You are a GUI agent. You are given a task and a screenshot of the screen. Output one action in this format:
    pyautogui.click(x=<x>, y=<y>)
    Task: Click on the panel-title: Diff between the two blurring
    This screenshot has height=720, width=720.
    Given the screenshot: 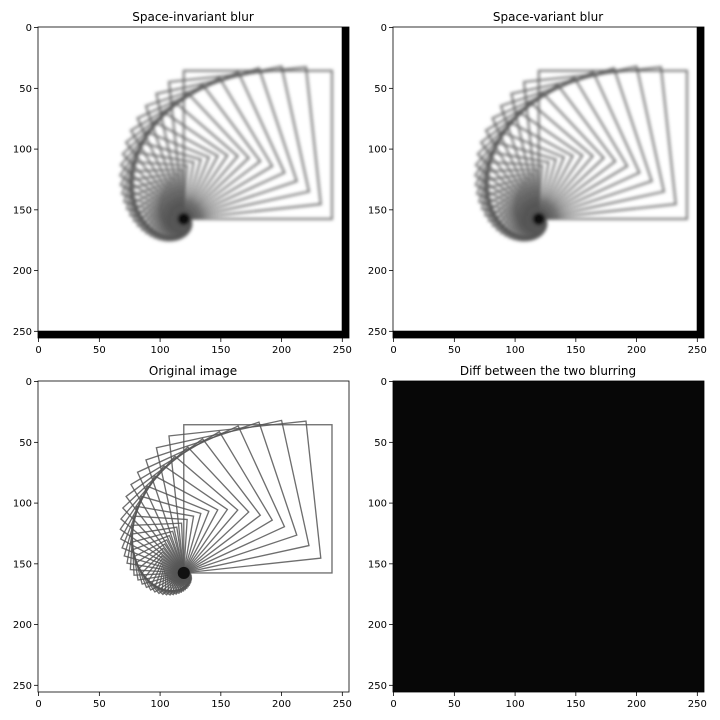 What is the action you would take?
    pyautogui.click(x=548, y=371)
    